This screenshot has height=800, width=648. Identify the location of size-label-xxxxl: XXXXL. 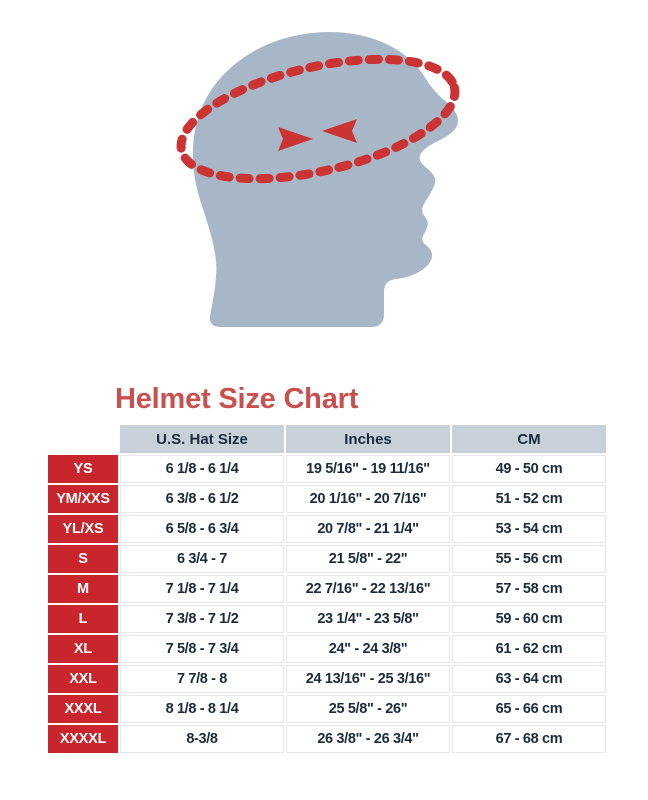
(83, 739).